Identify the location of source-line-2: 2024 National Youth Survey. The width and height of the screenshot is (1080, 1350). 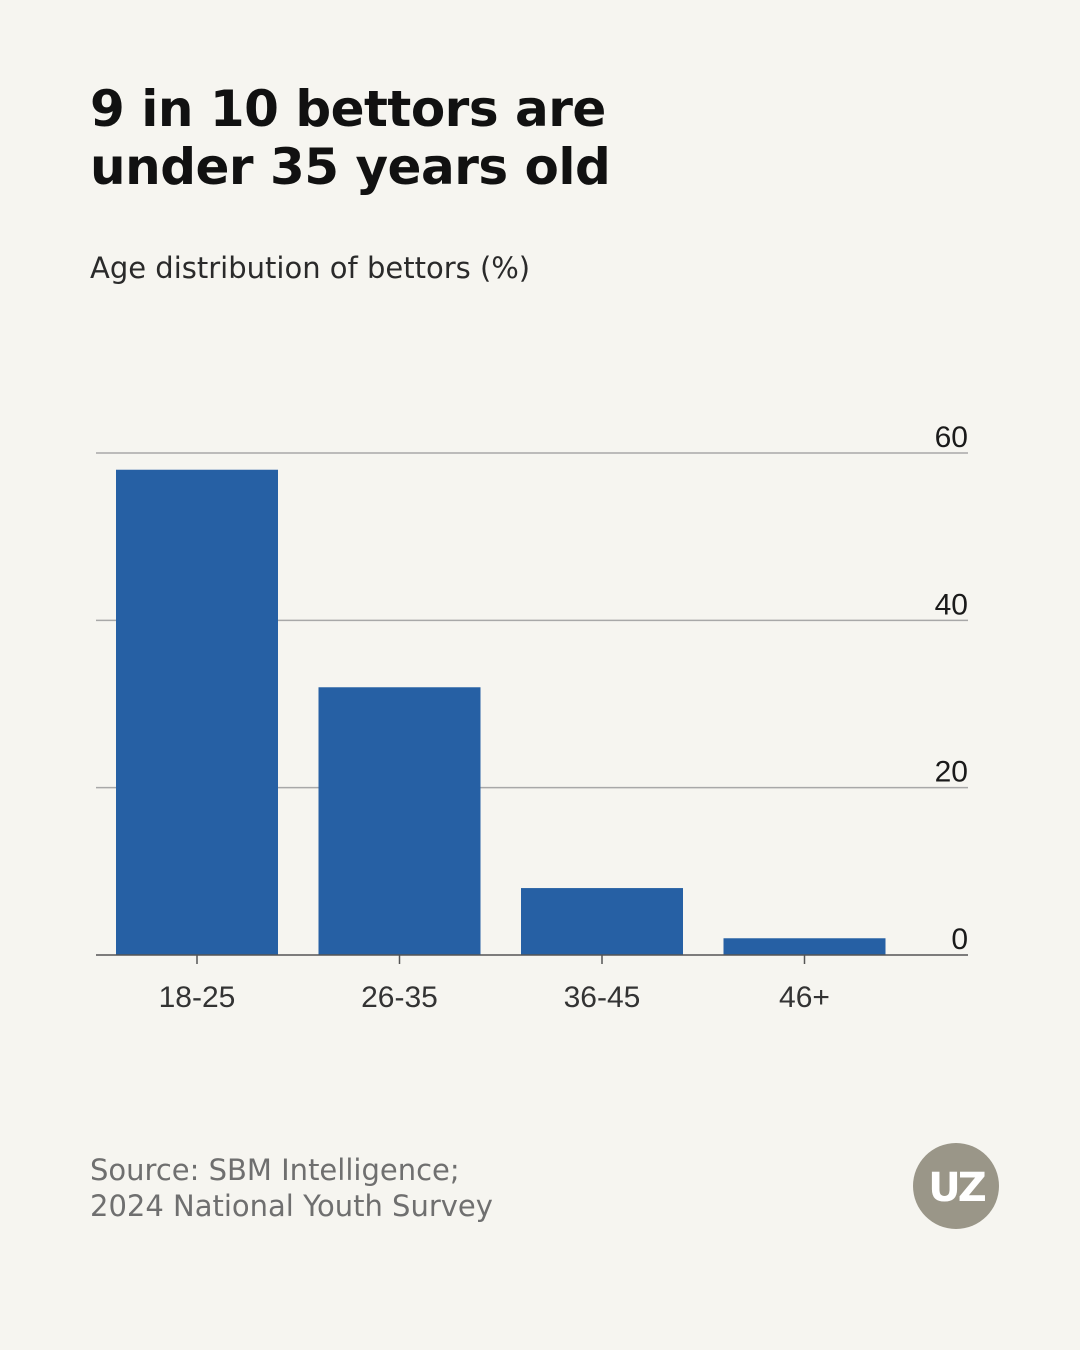
(291, 1206).